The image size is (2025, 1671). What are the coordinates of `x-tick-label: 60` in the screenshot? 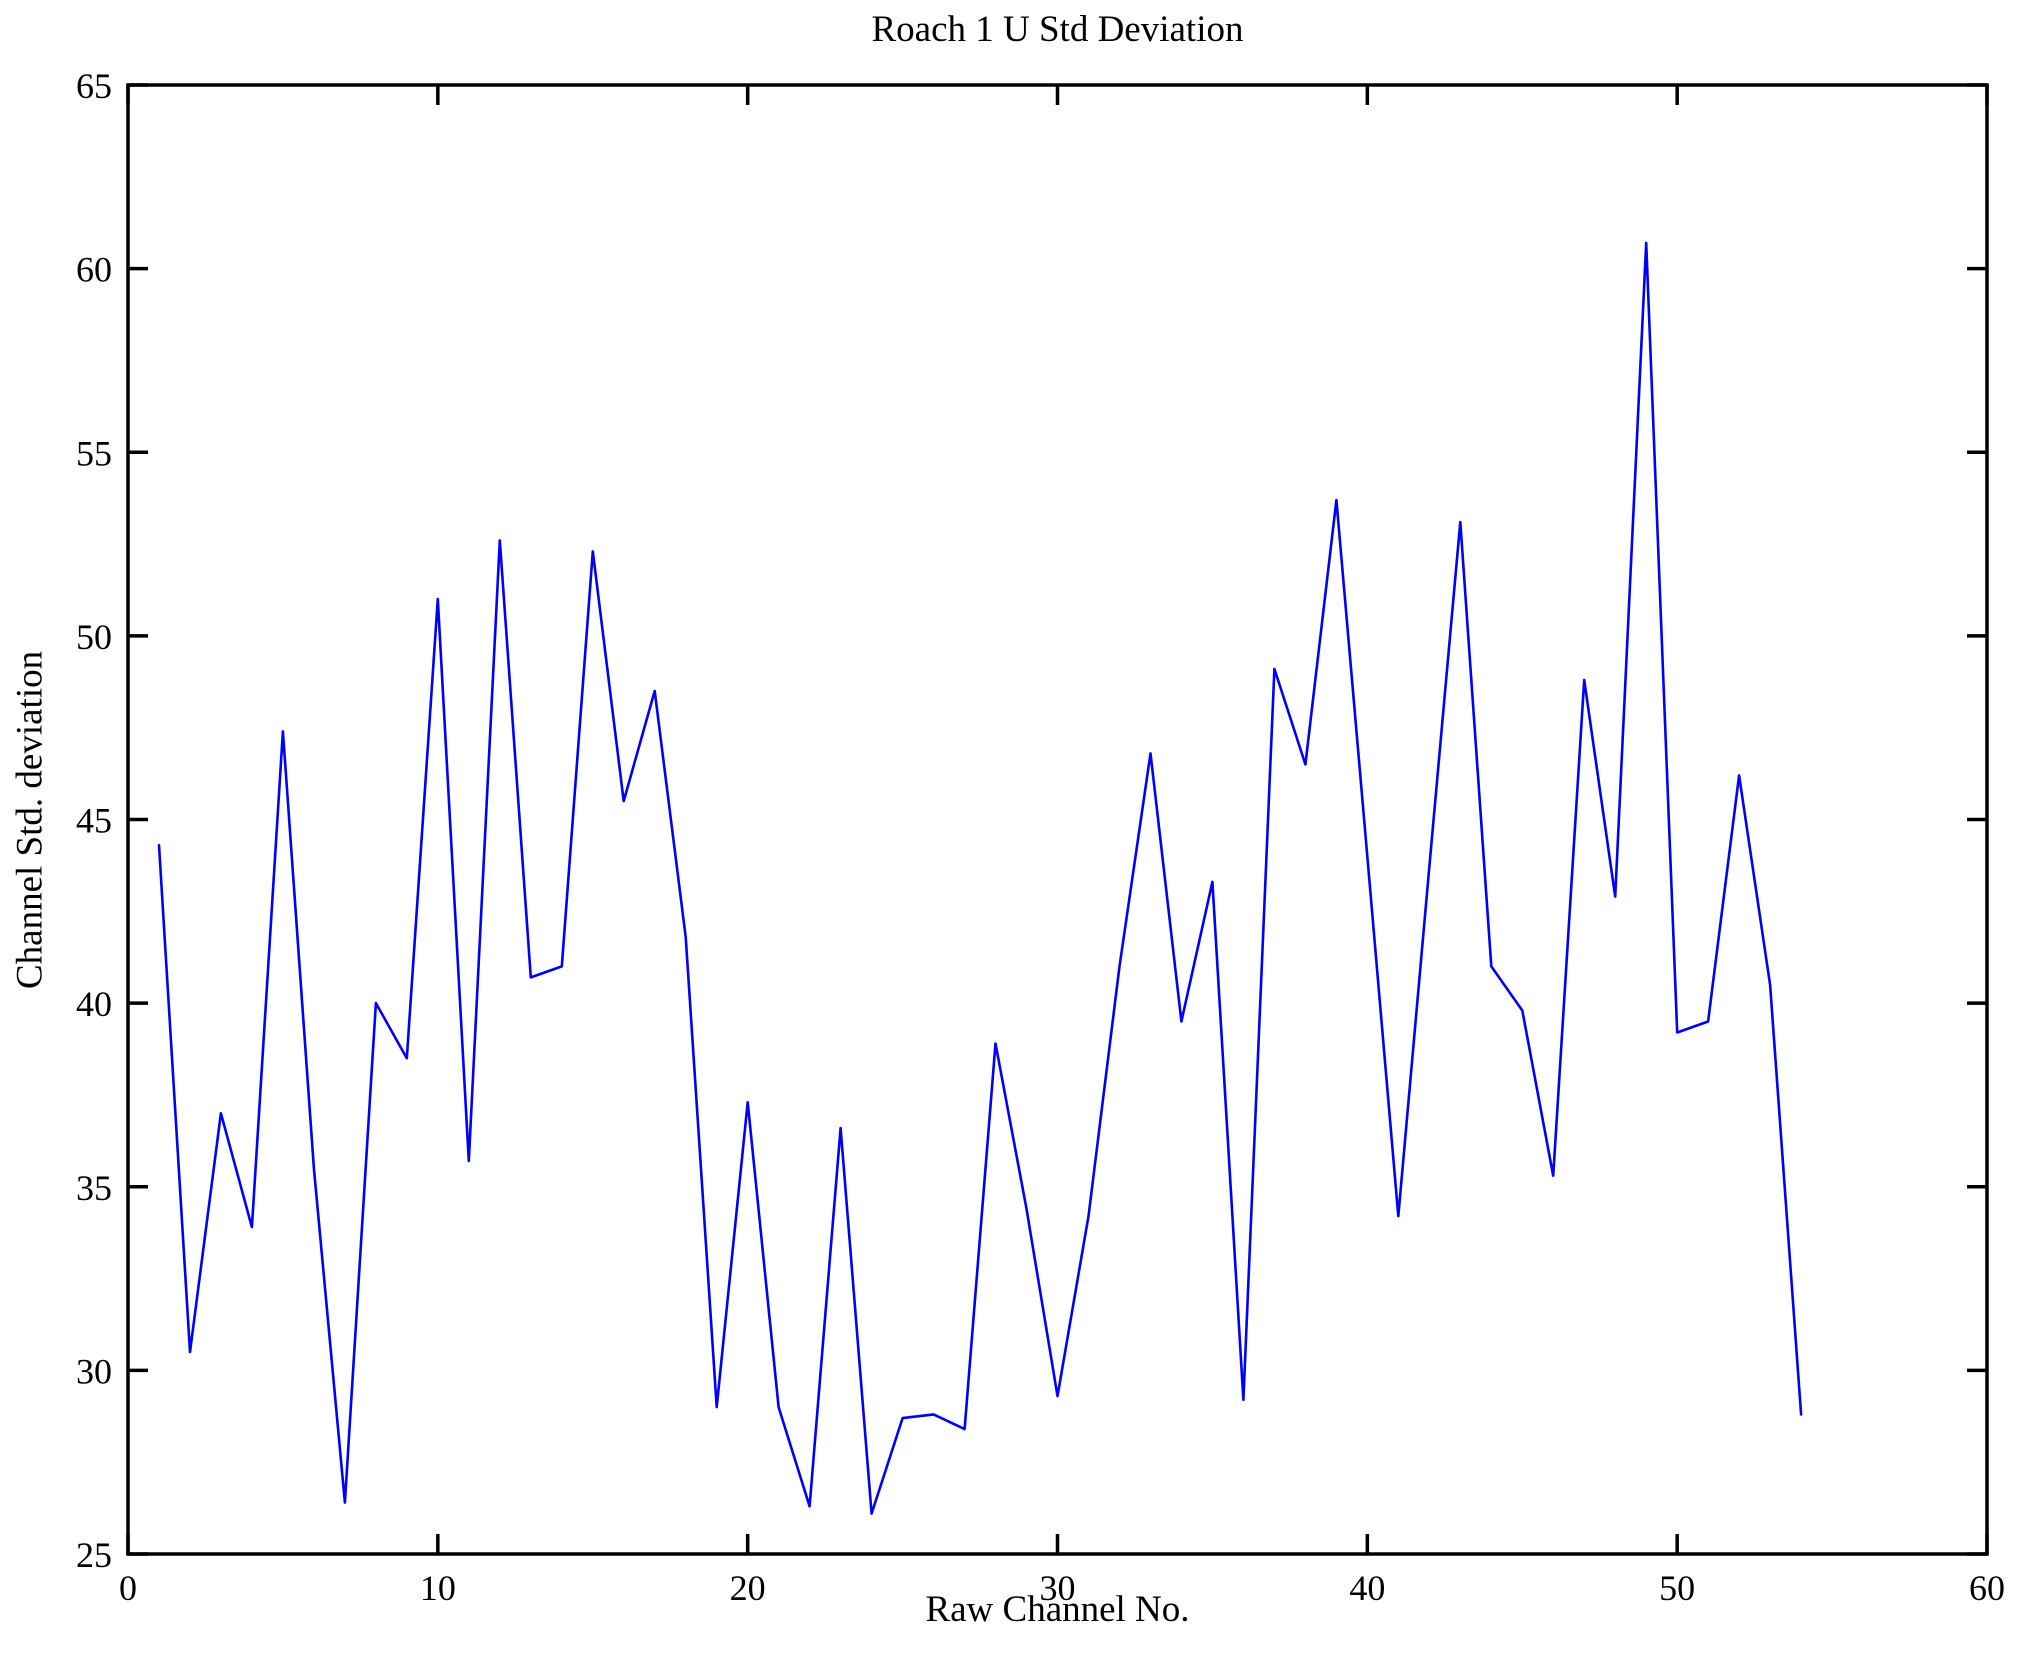 It's located at (1987, 1588).